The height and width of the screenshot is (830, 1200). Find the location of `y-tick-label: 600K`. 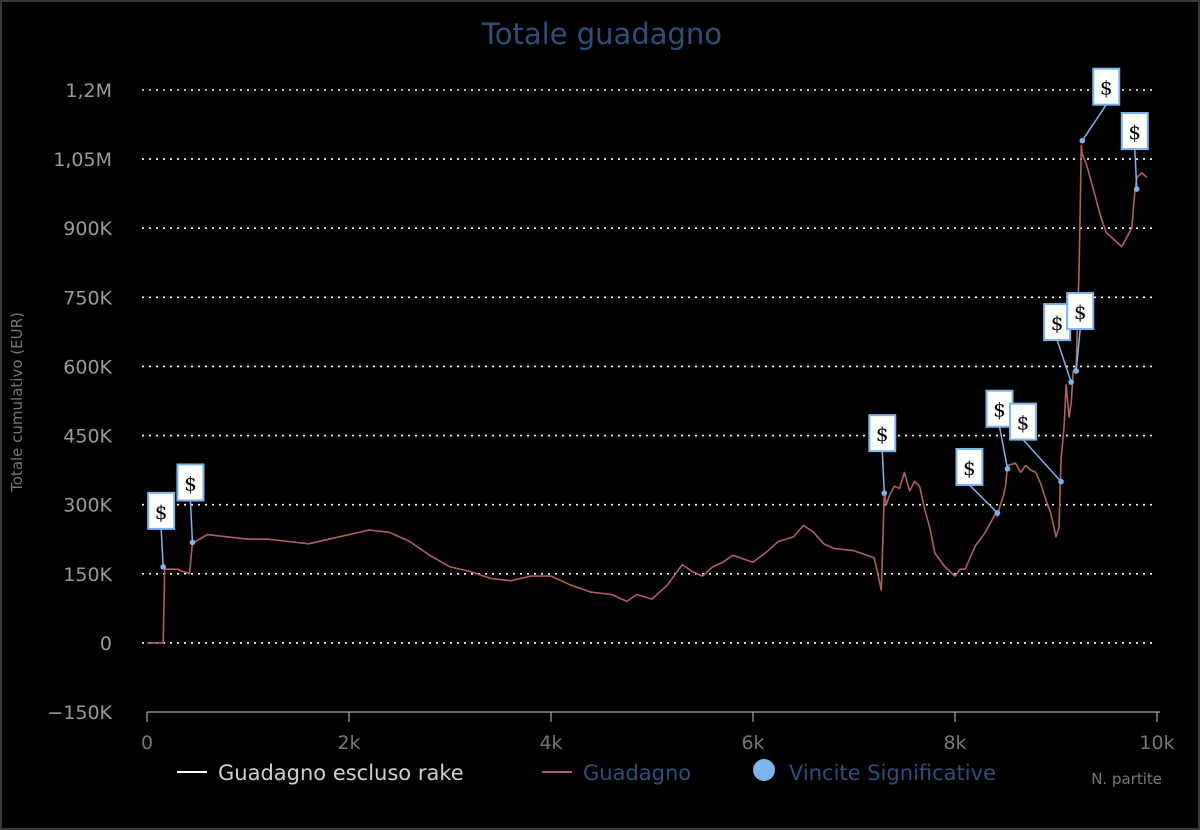

y-tick-label: 600K is located at coordinates (87, 367).